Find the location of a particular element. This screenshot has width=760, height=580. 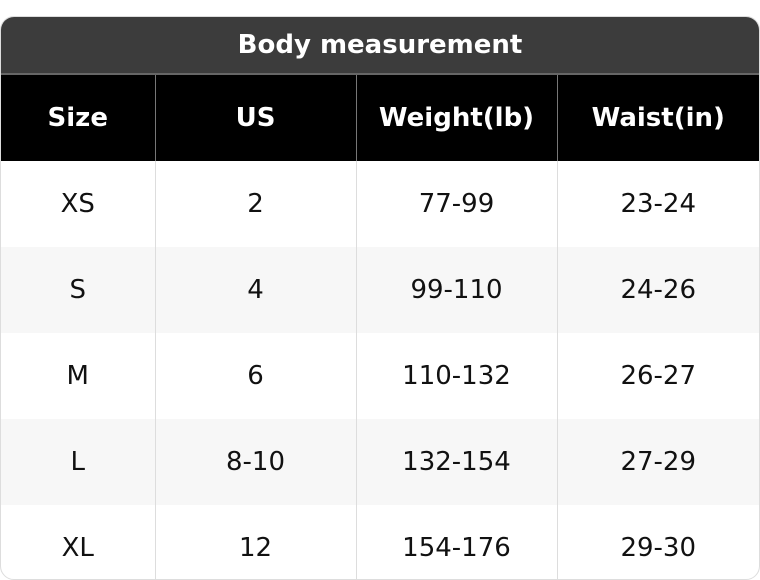

cell-weight: 154-176 is located at coordinates (456, 542).